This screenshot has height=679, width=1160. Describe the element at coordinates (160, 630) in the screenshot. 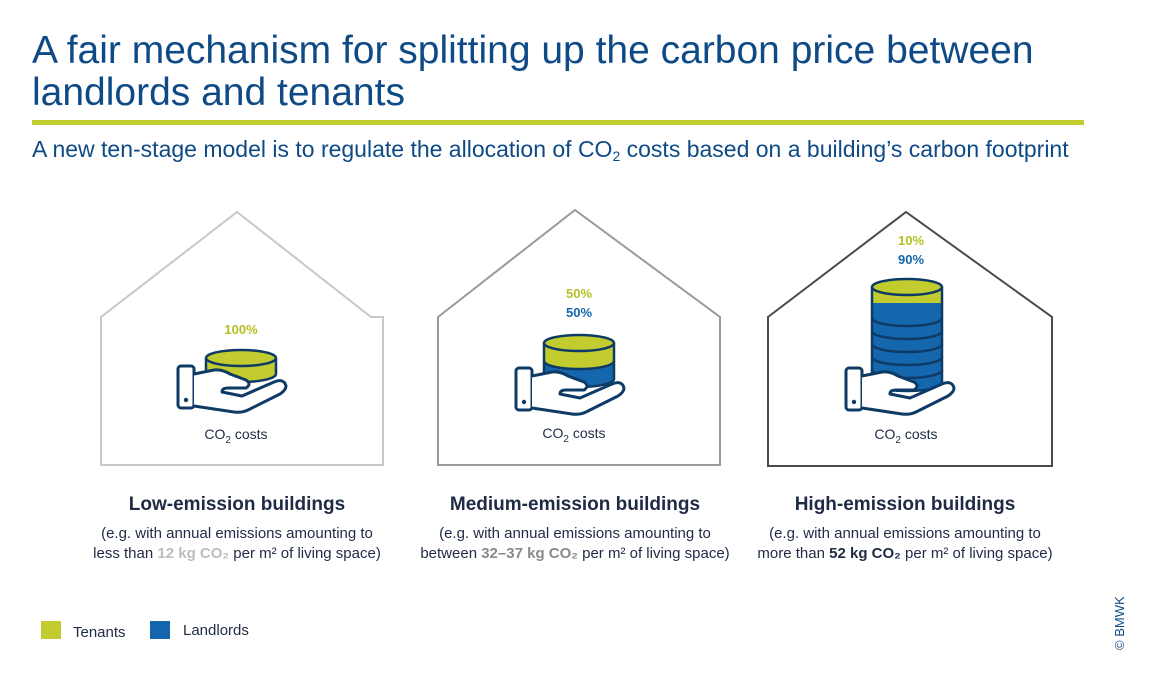

I see `legend-landlords-swatch` at that location.